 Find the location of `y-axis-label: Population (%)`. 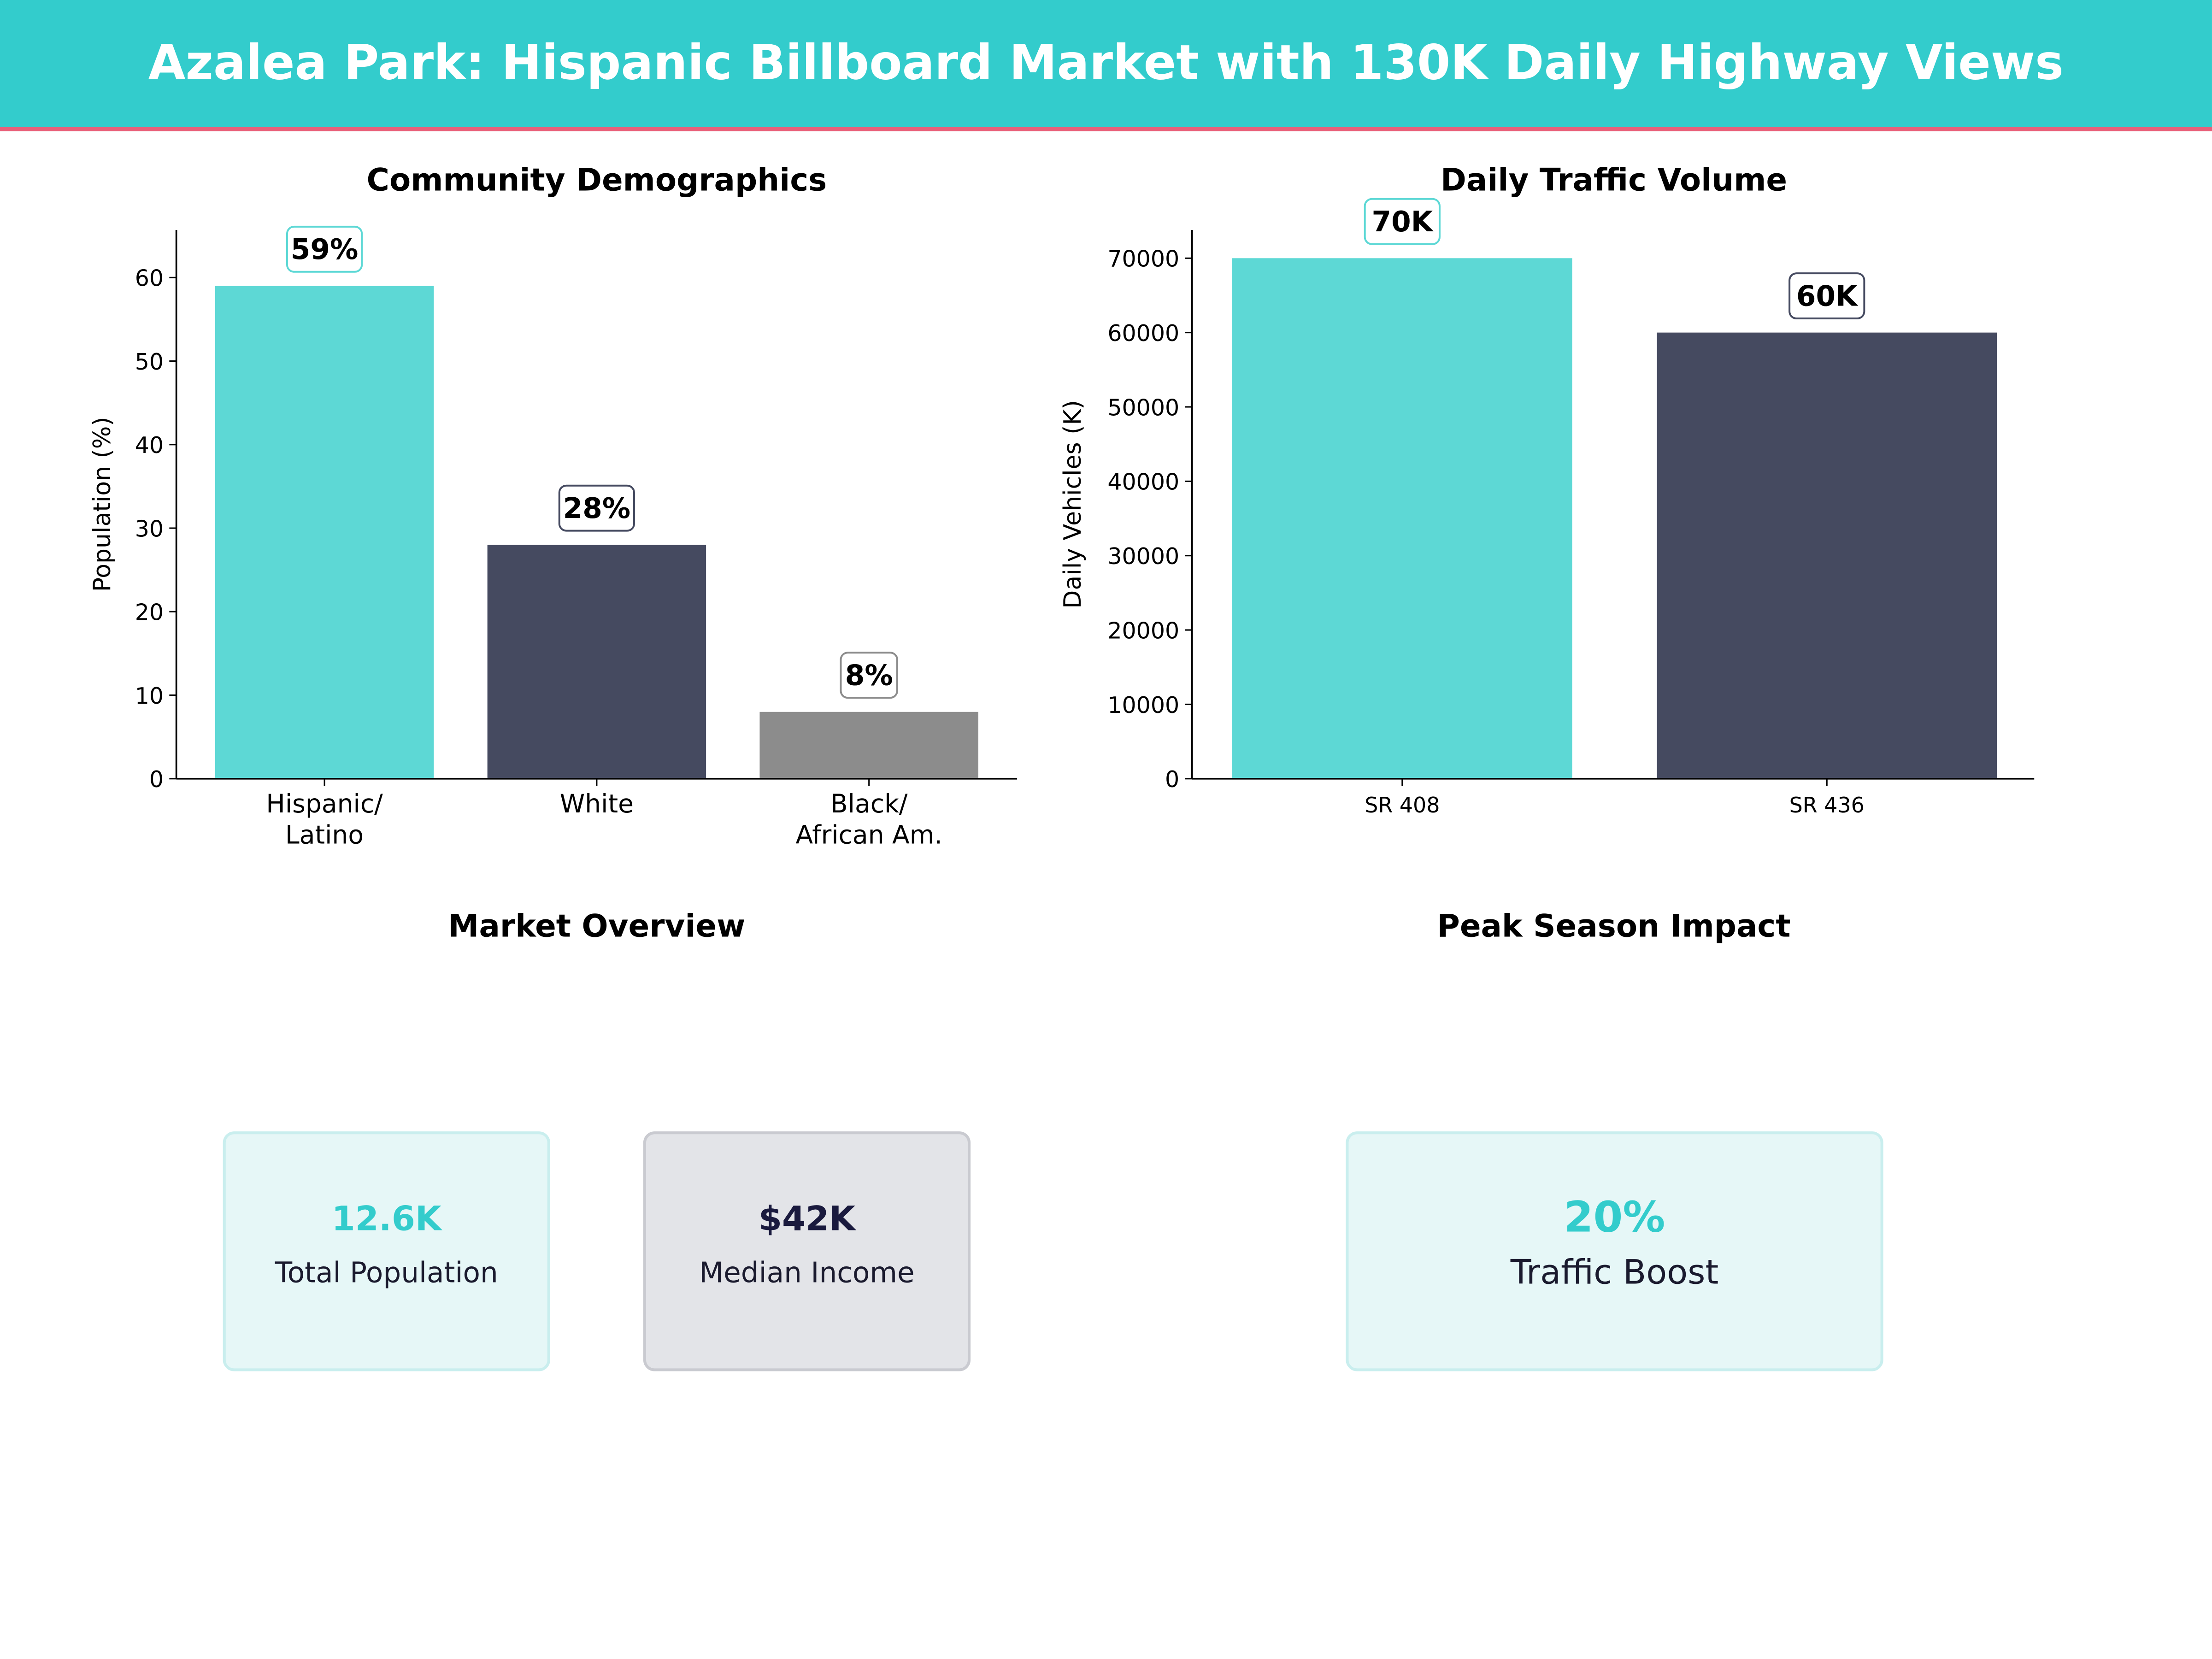

y-axis-label: Population (%) is located at coordinates (102, 504).